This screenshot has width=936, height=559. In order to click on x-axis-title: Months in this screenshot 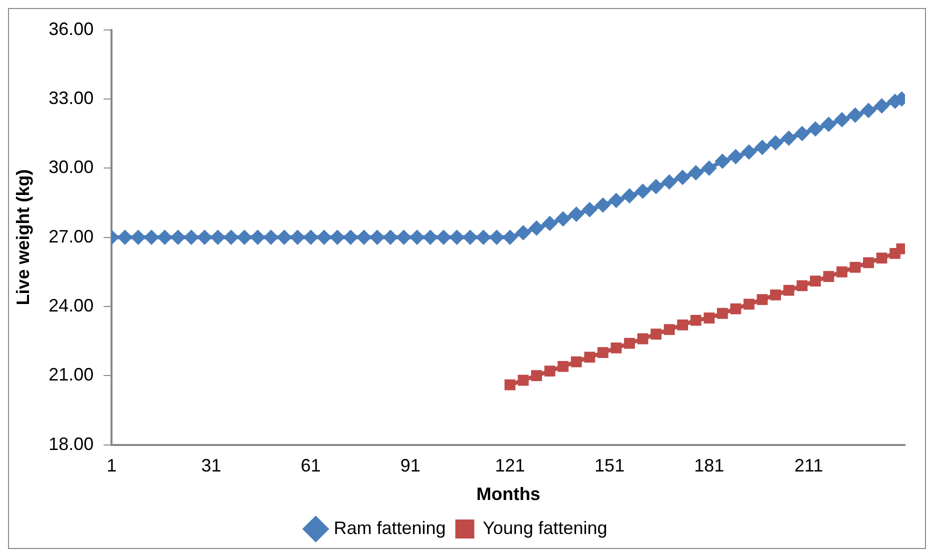, I will do `click(508, 494)`.